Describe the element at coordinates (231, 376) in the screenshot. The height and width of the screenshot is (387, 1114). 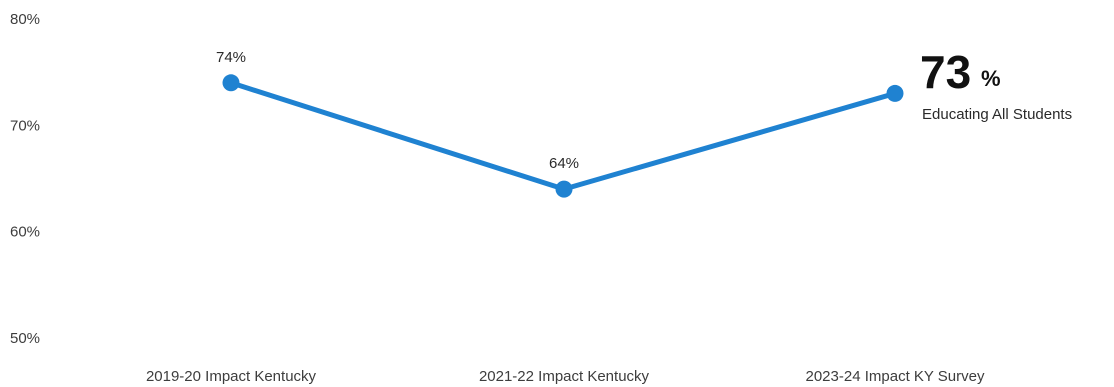
I see `x-tick-label: 2019-20 Impact Kentucky` at that location.